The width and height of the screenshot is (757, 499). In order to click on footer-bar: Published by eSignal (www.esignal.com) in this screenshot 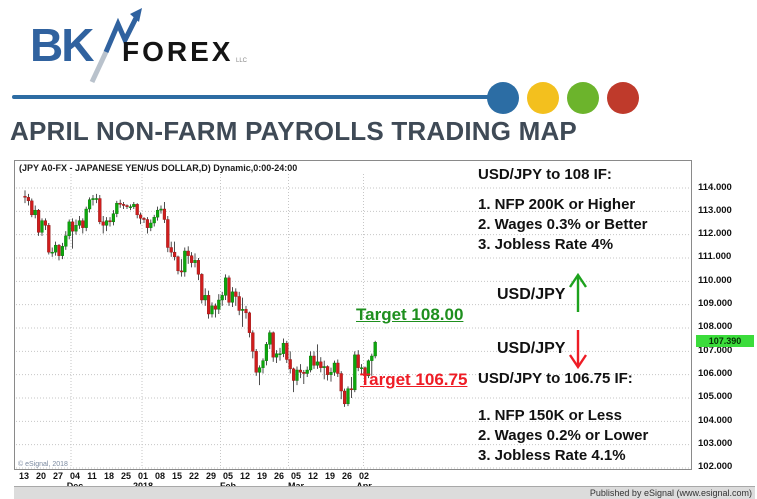, I will do `click(384, 492)`.